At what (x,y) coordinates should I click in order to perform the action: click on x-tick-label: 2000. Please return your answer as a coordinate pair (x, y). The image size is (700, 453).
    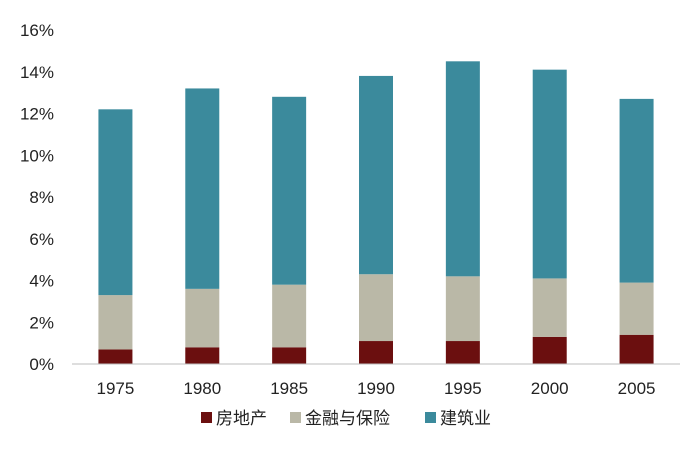
    Looking at the image, I should click on (550, 388).